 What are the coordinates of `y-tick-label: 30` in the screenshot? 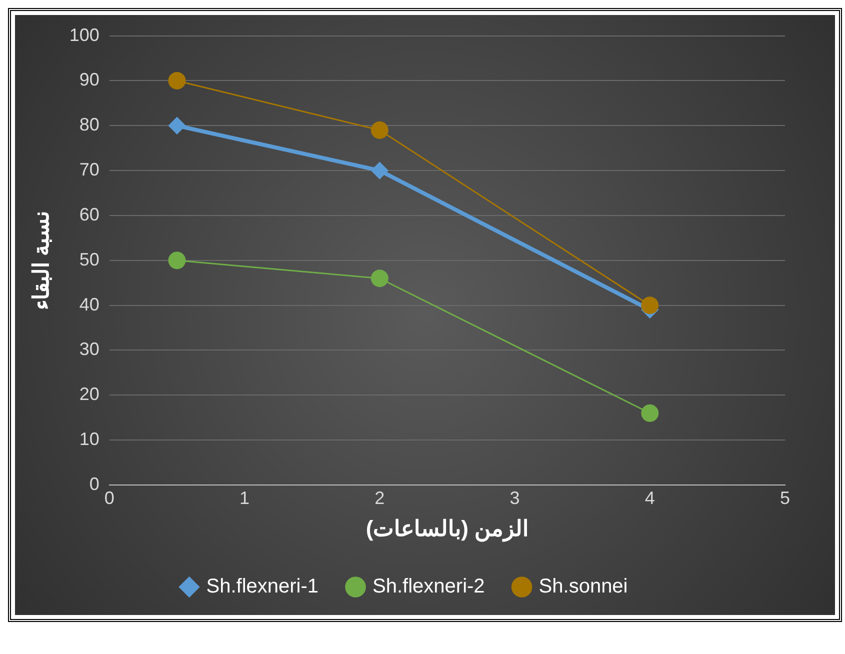 It's located at (89, 349).